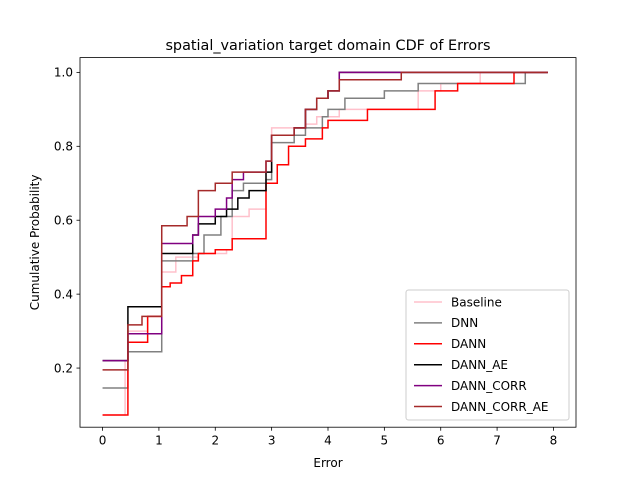 The height and width of the screenshot is (480, 640). What do you see at coordinates (103, 441) in the screenshot?
I see `x-tick-label: 0` at bounding box center [103, 441].